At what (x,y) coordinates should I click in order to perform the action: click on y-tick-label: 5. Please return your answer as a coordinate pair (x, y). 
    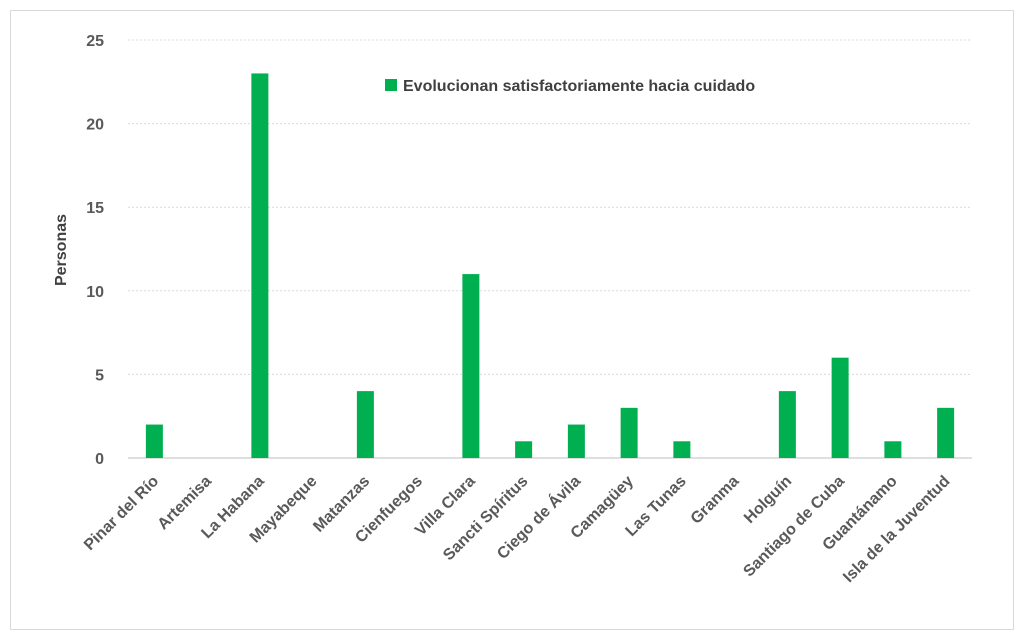
    Looking at the image, I should click on (99, 375).